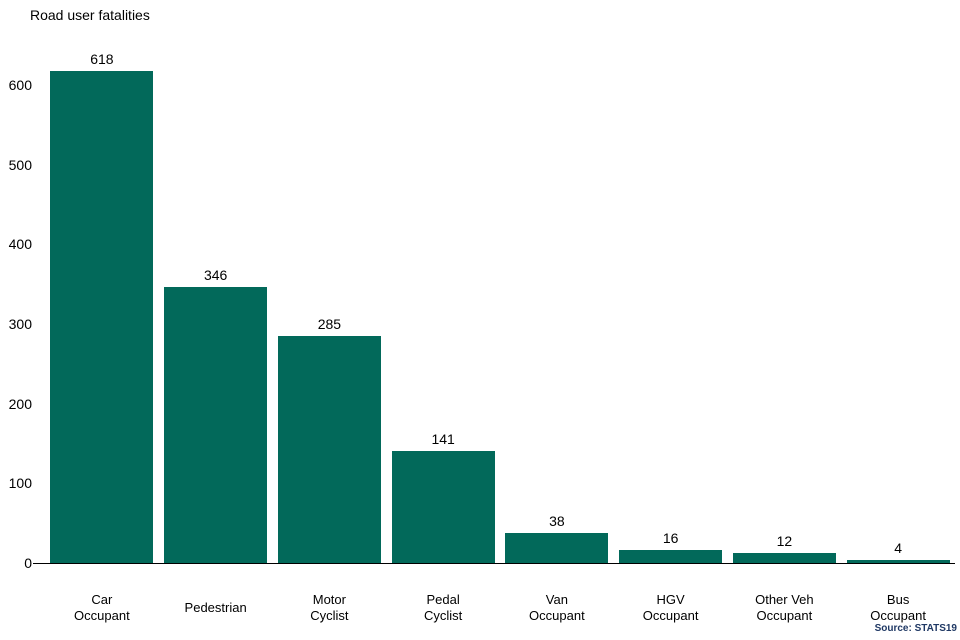  Describe the element at coordinates (102, 58) in the screenshot. I see `bar-value-car-occupant: 618` at that location.